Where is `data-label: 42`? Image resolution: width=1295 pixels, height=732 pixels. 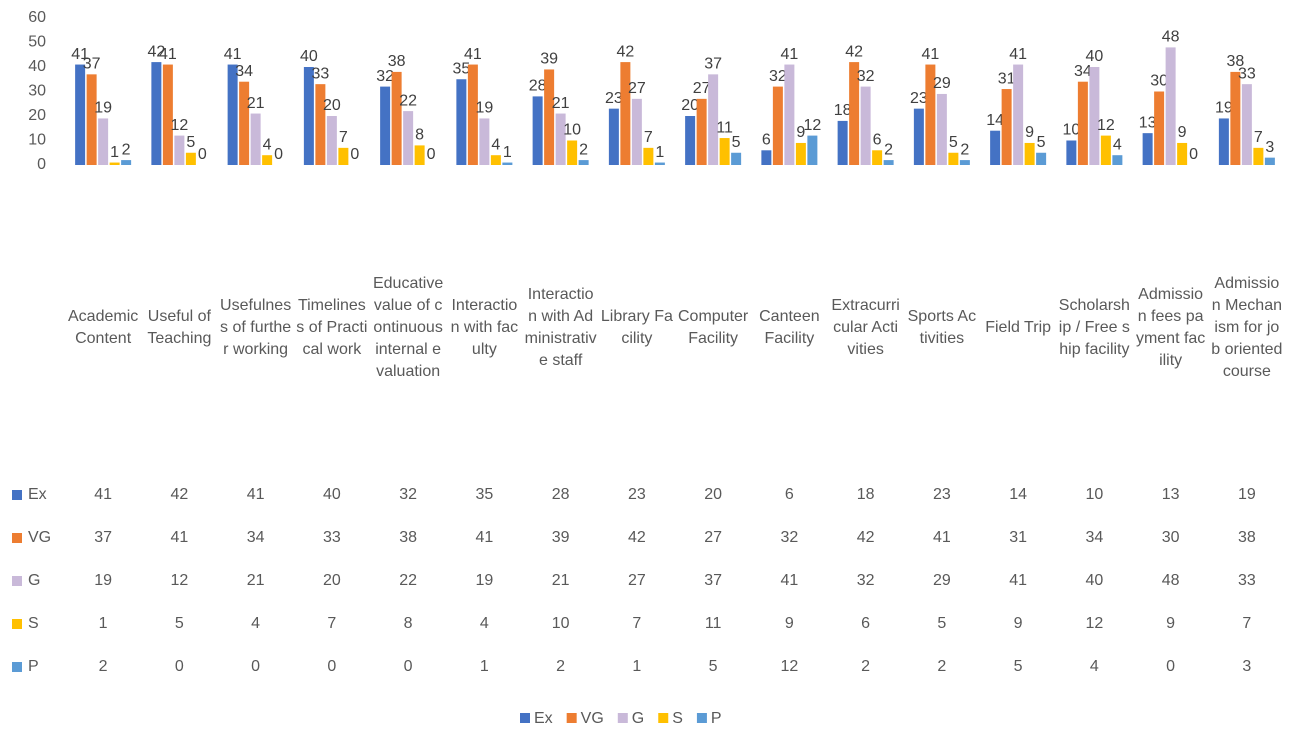
data-label: 42 is located at coordinates (854, 51).